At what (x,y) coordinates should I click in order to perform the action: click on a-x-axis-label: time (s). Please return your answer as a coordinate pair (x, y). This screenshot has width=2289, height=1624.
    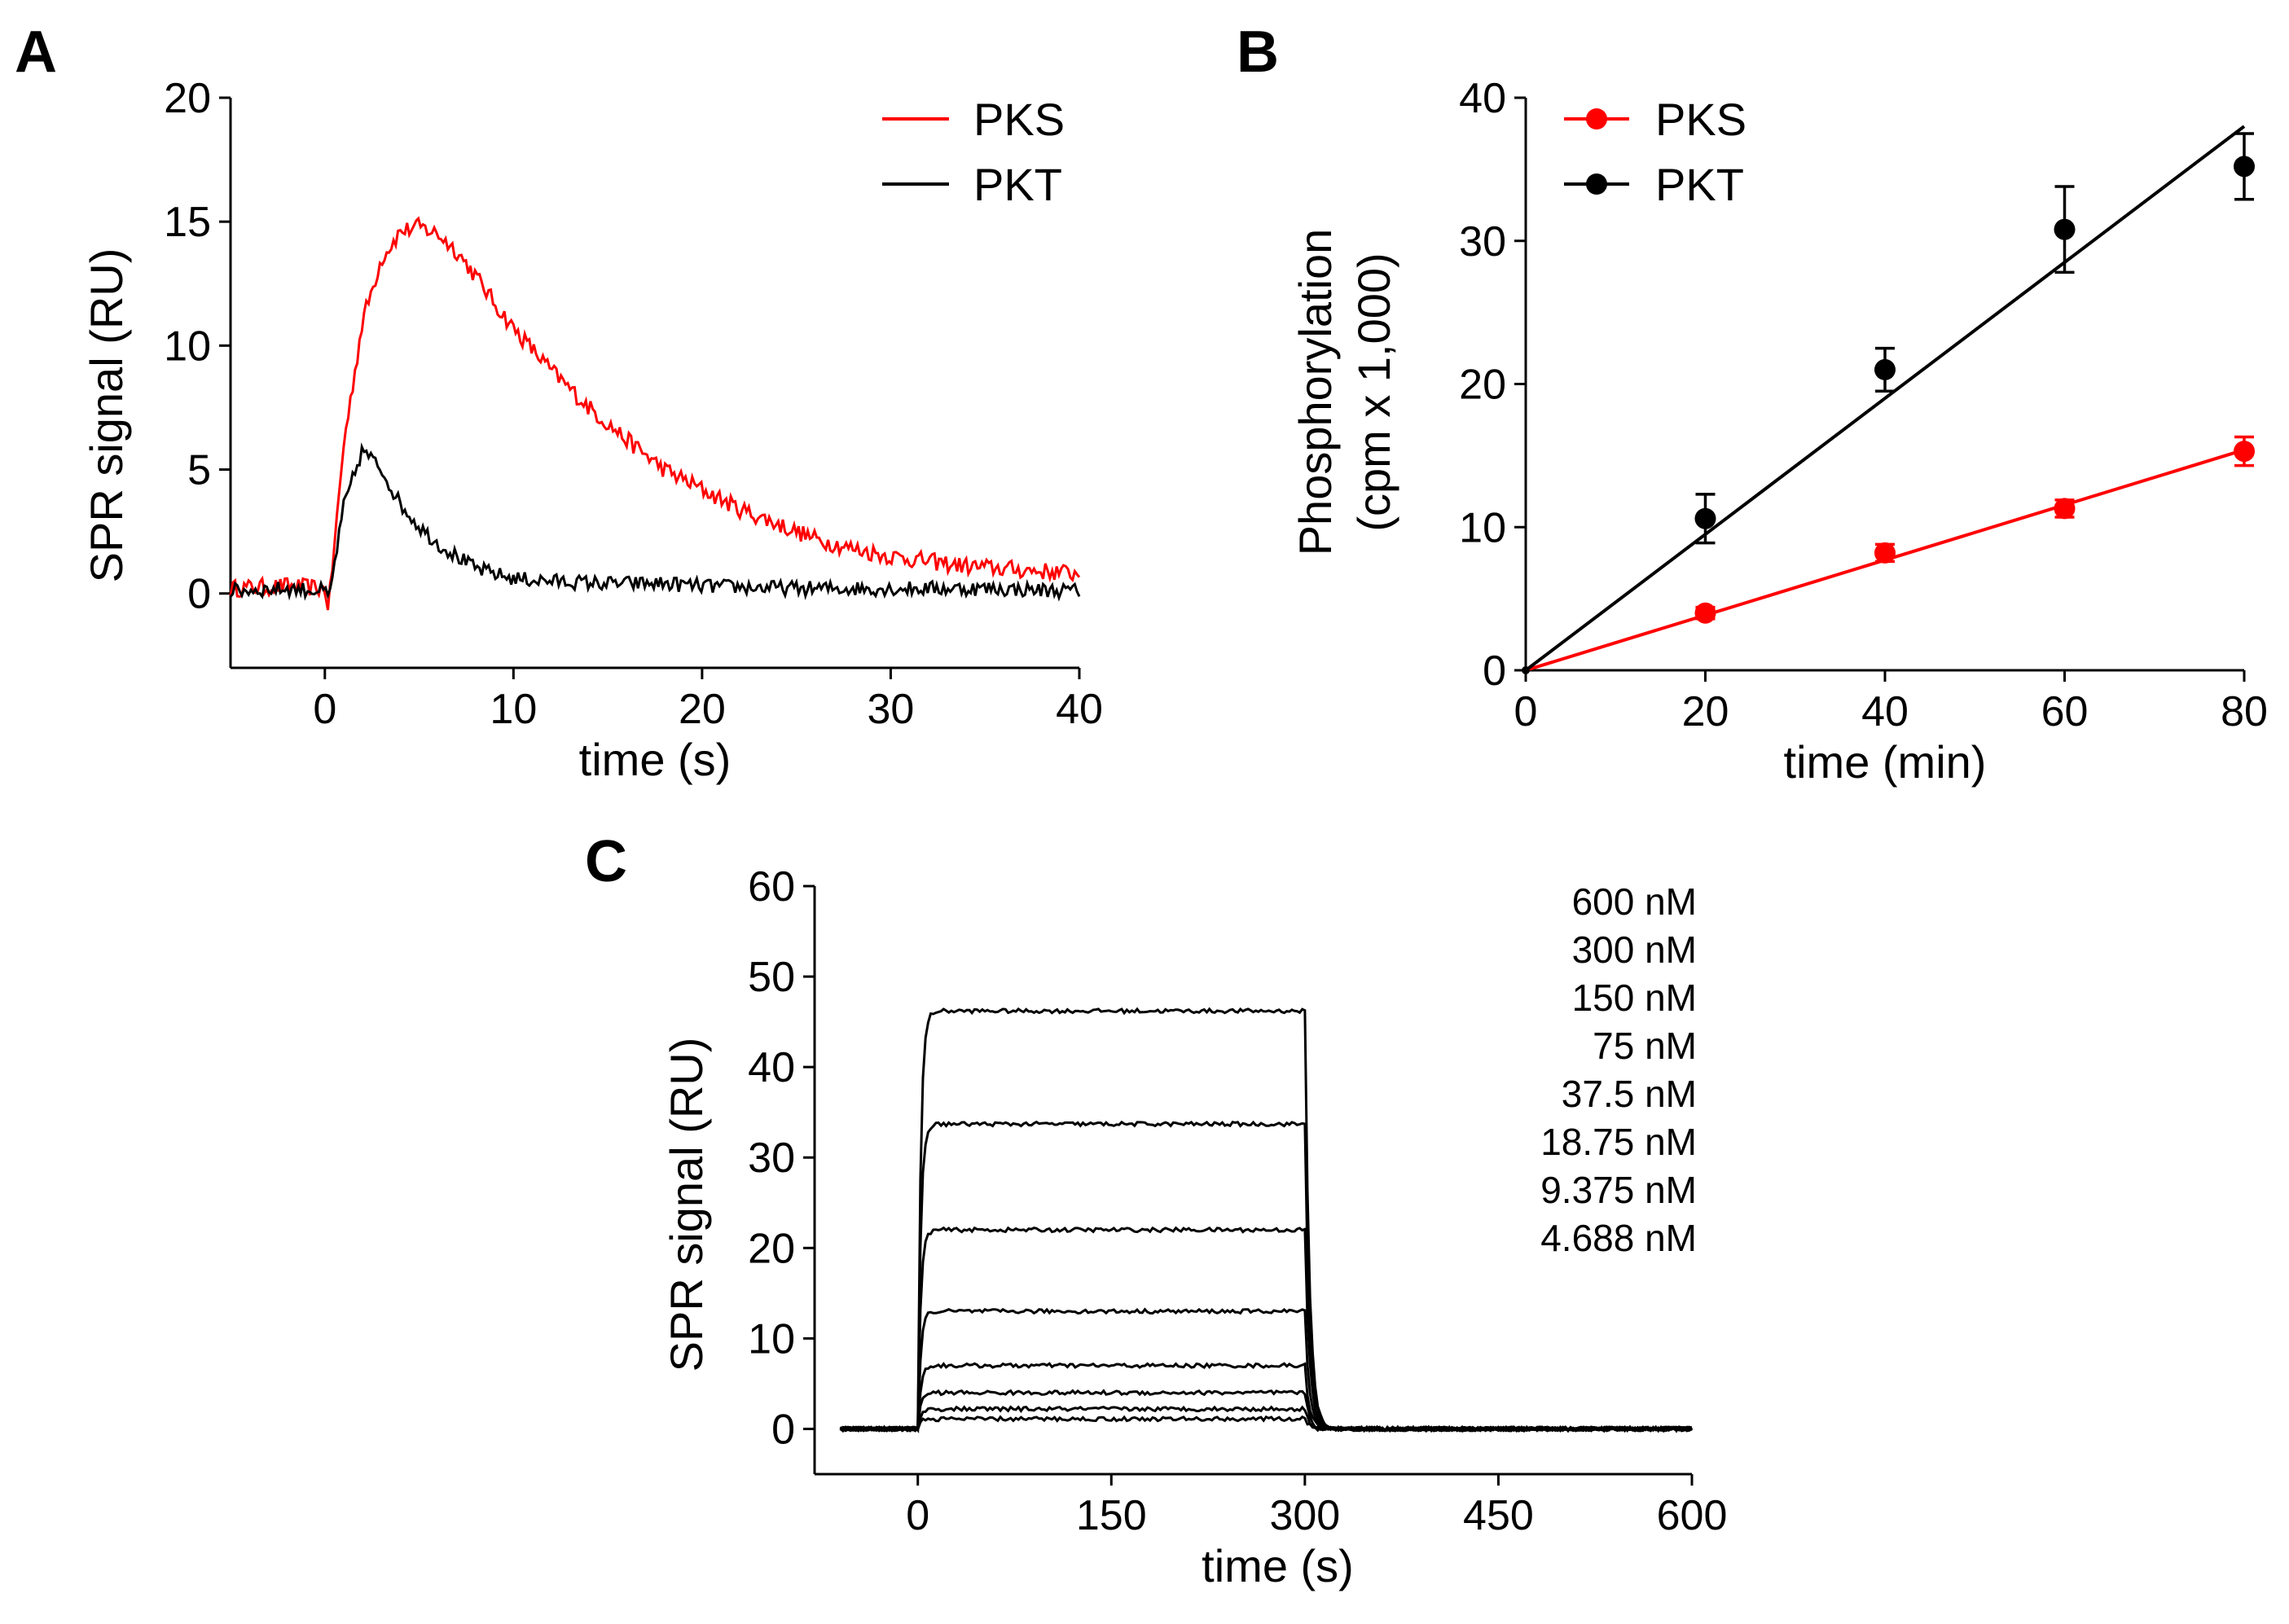
    Looking at the image, I should click on (655, 759).